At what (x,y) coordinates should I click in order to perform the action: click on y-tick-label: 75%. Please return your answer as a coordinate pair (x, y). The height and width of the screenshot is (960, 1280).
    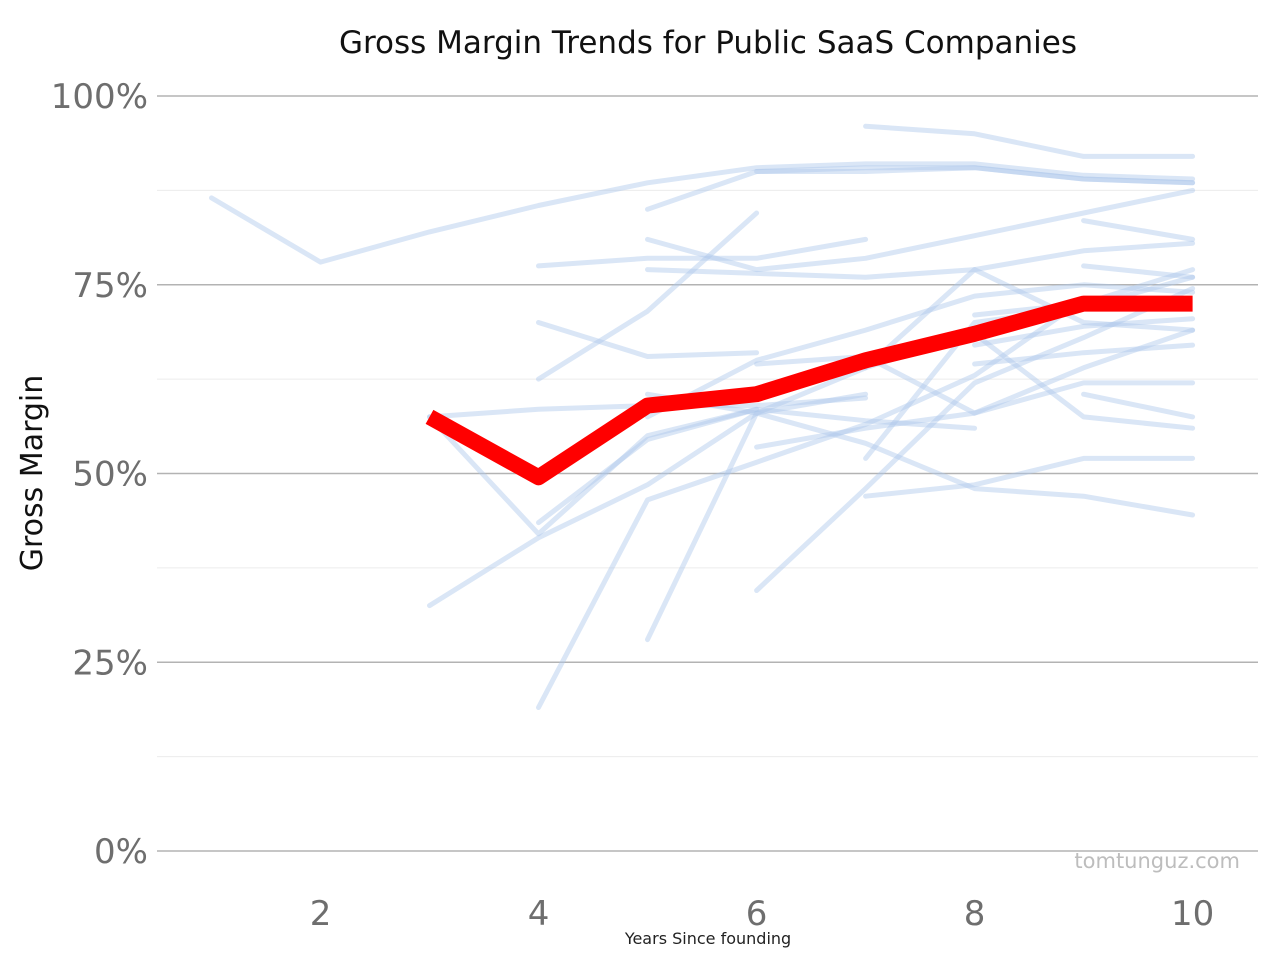
    Looking at the image, I should click on (110, 286).